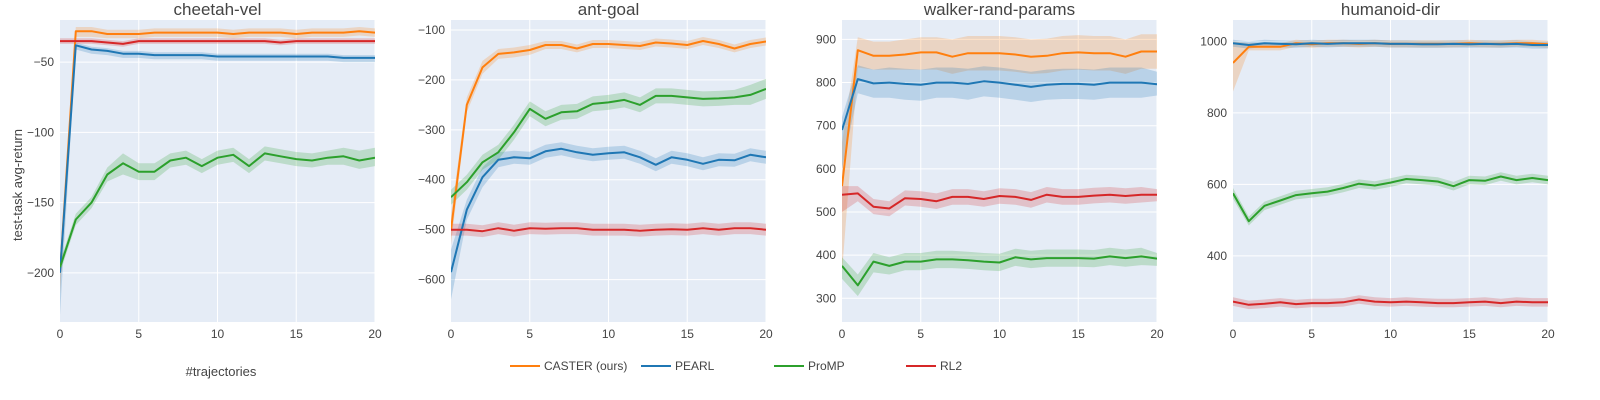  Describe the element at coordinates (826, 39) in the screenshot. I see `y-tick-label: 900` at that location.